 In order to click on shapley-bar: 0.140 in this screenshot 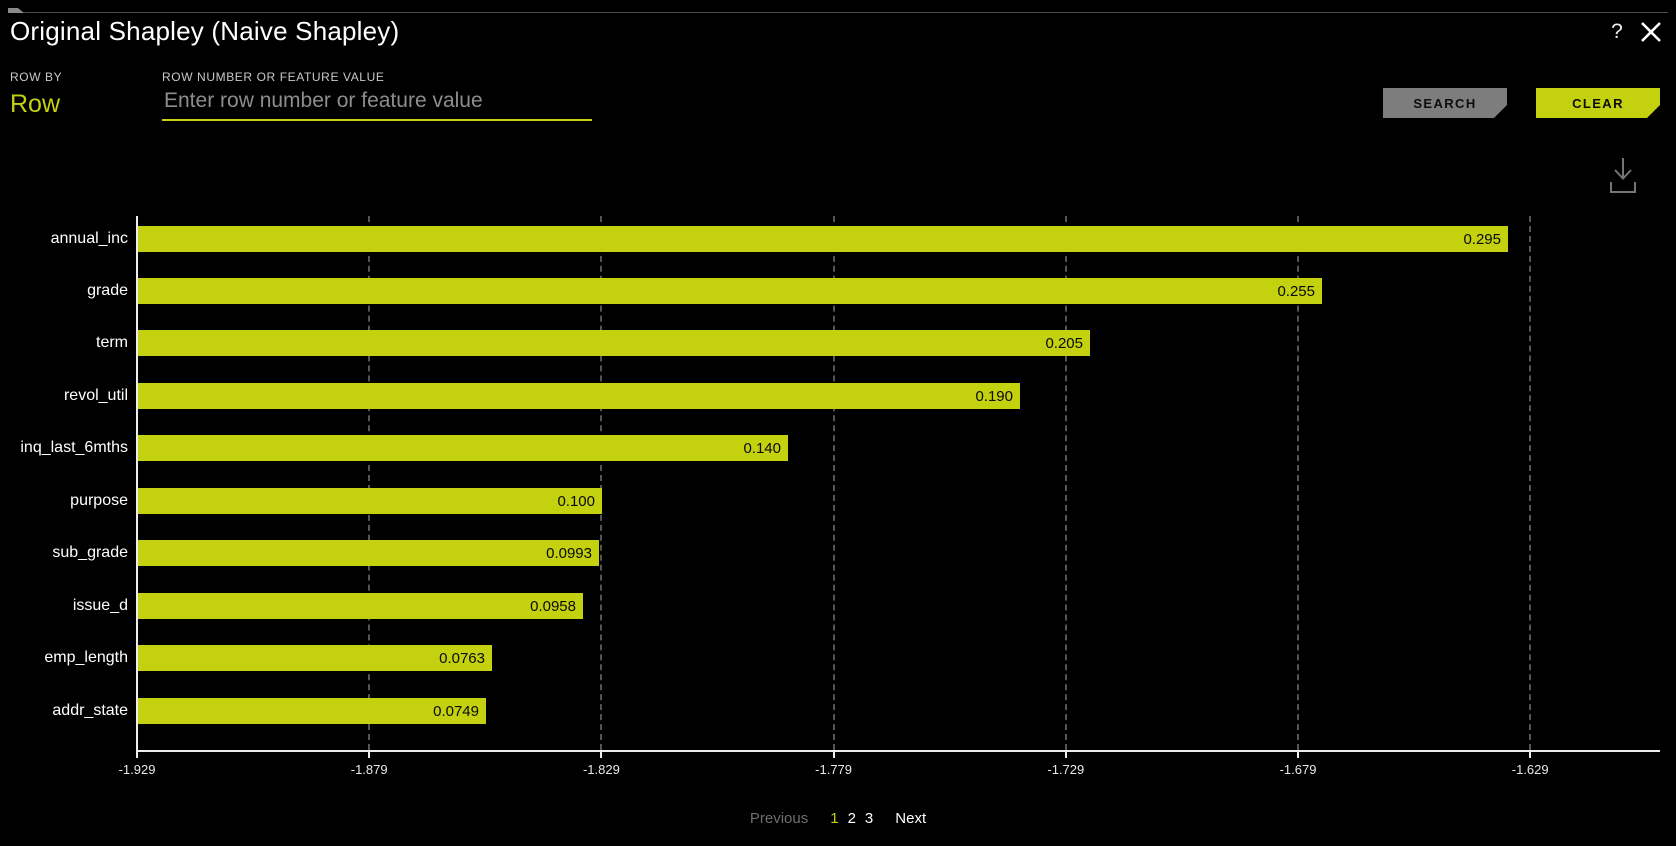, I will do `click(463, 448)`.